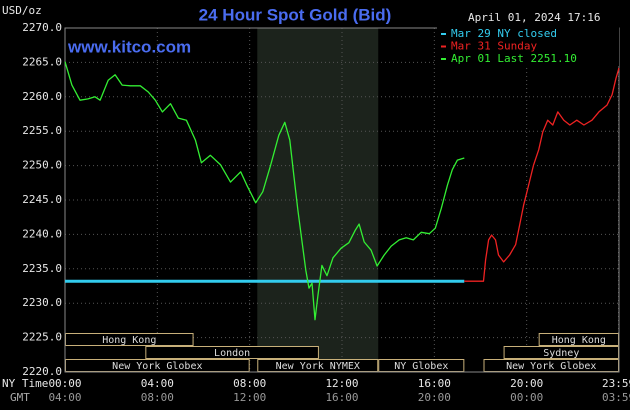  I want to click on x2-tick-label: 20:00, so click(434, 397).